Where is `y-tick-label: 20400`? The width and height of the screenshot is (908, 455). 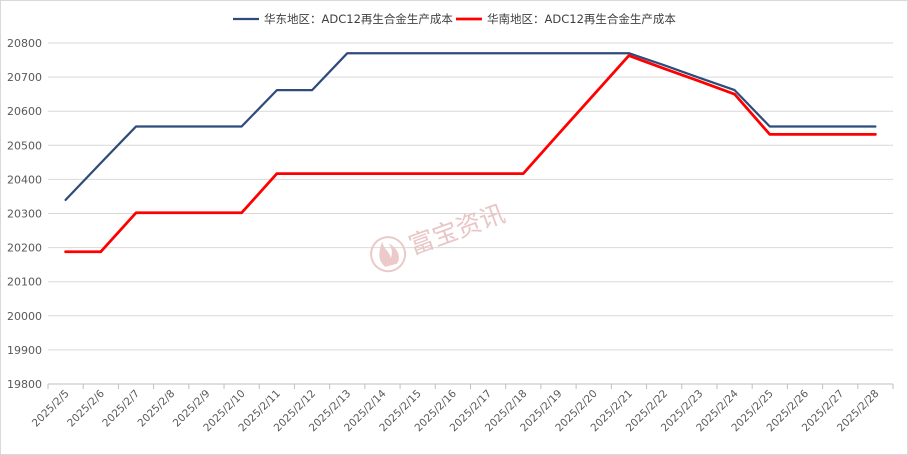
y-tick-label: 20400 is located at coordinates (24, 179).